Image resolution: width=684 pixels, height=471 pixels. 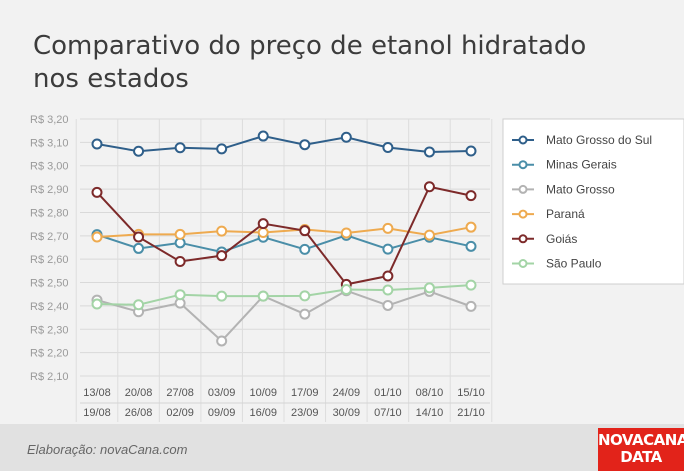 I want to click on x-tick-label-bottom: 26/08, so click(x=139, y=413).